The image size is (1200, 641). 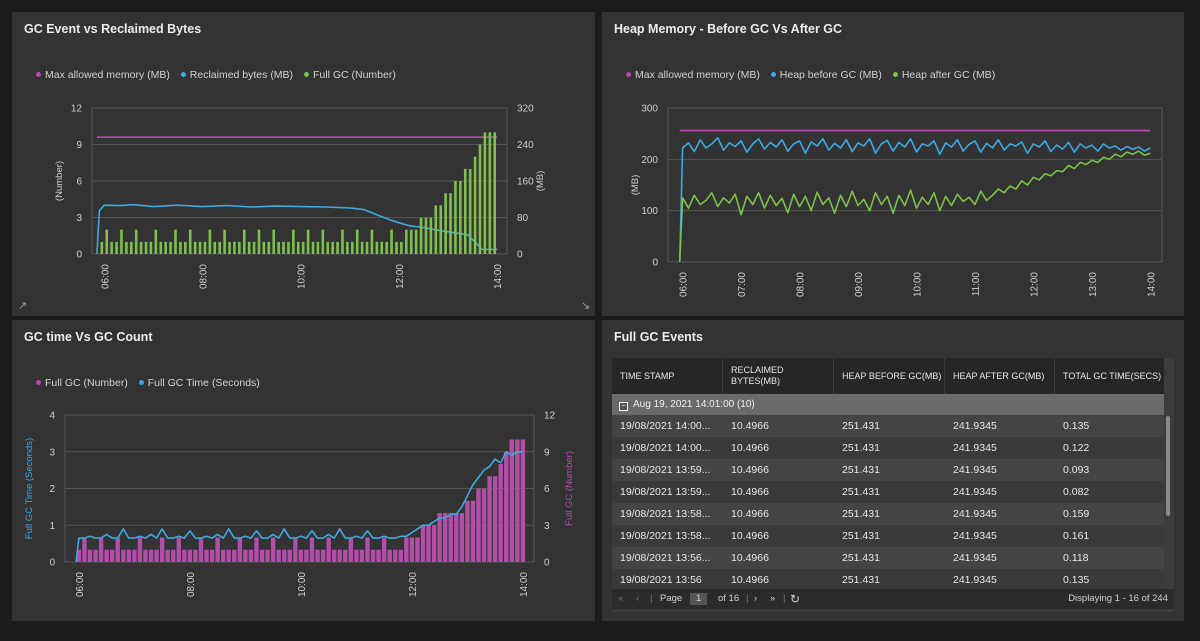 I want to click on cell-heap-after: 241.9345, so click(x=975, y=514).